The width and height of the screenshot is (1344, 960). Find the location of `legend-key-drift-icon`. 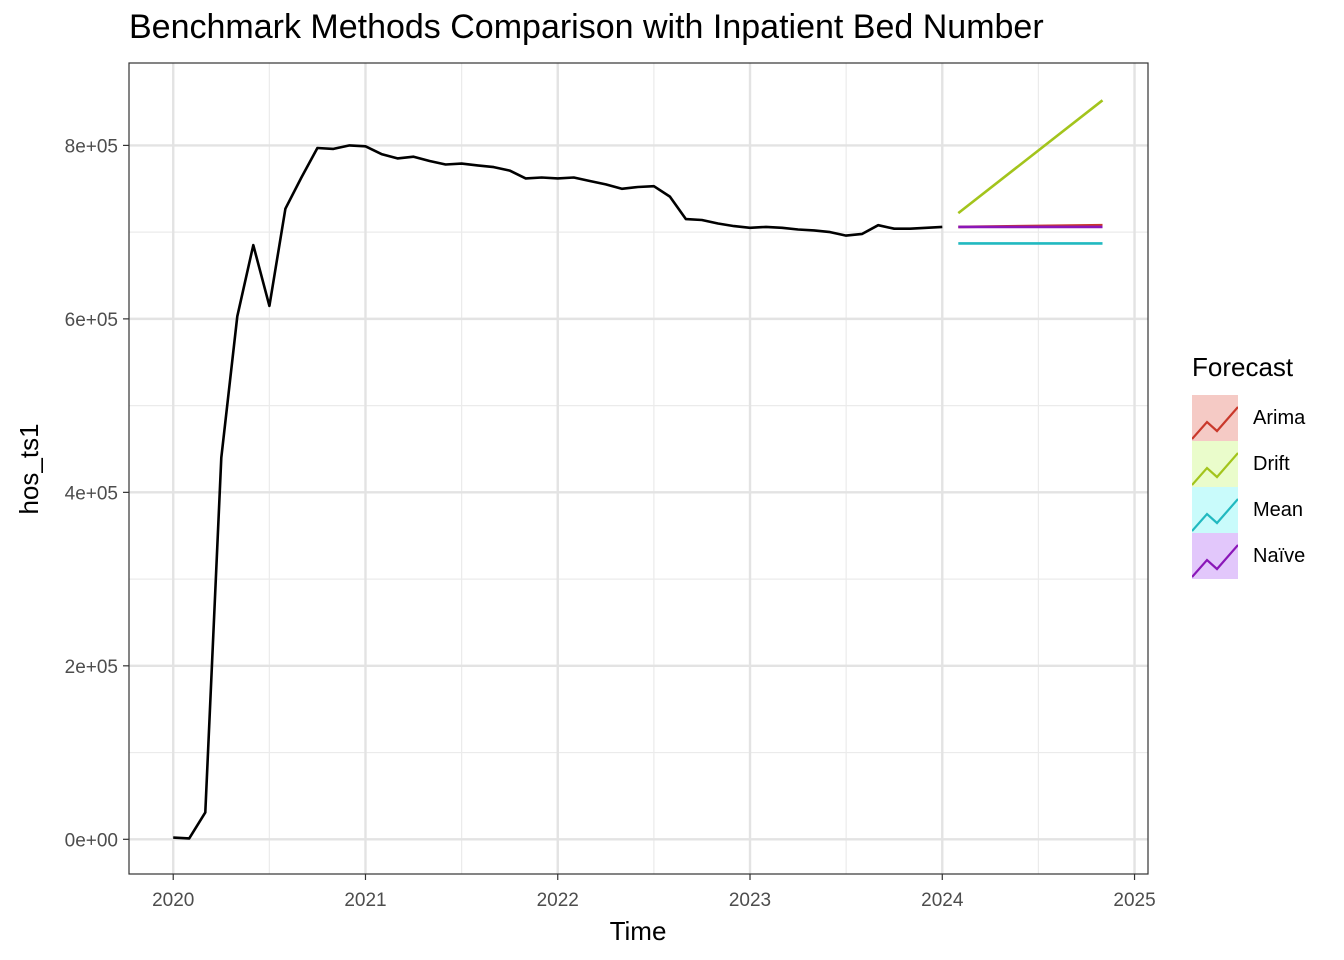

legend-key-drift-icon is located at coordinates (1215, 464).